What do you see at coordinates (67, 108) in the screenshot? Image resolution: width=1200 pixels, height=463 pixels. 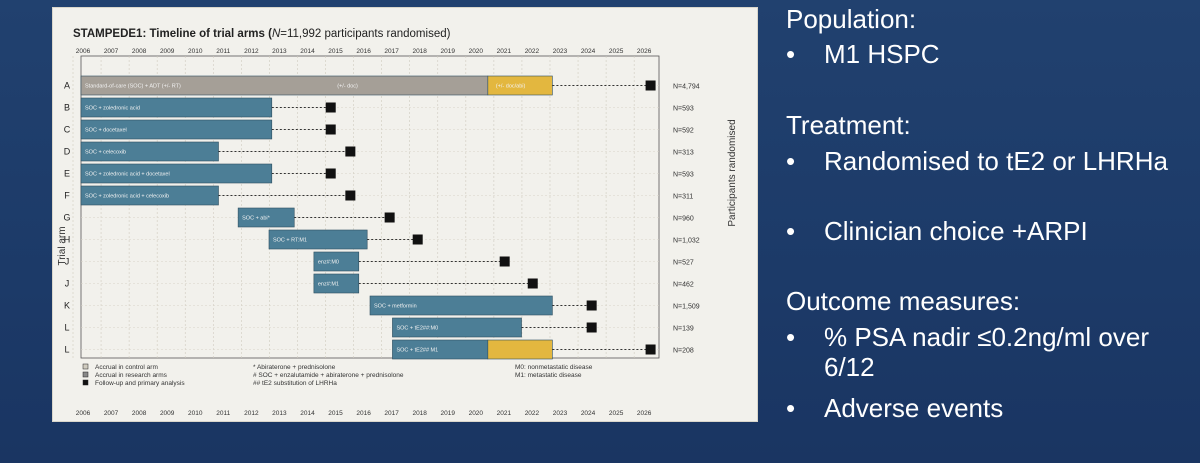 I see `trial-arm-label: B` at bounding box center [67, 108].